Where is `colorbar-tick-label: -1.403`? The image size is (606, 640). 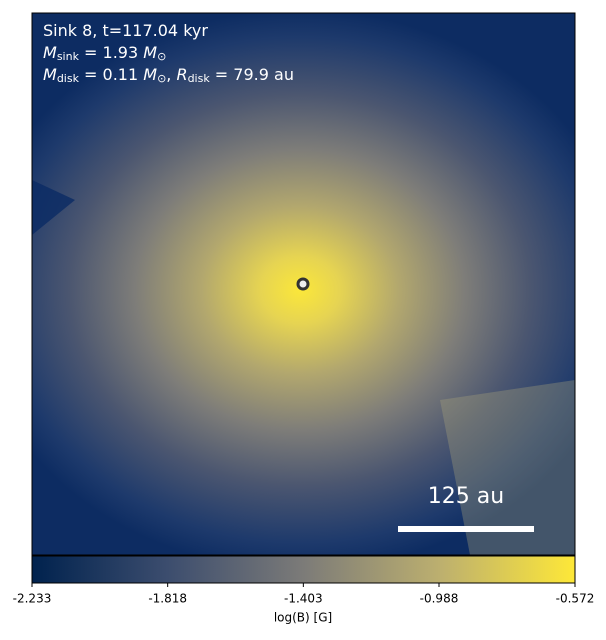 colorbar-tick-label: -1.403 is located at coordinates (303, 599).